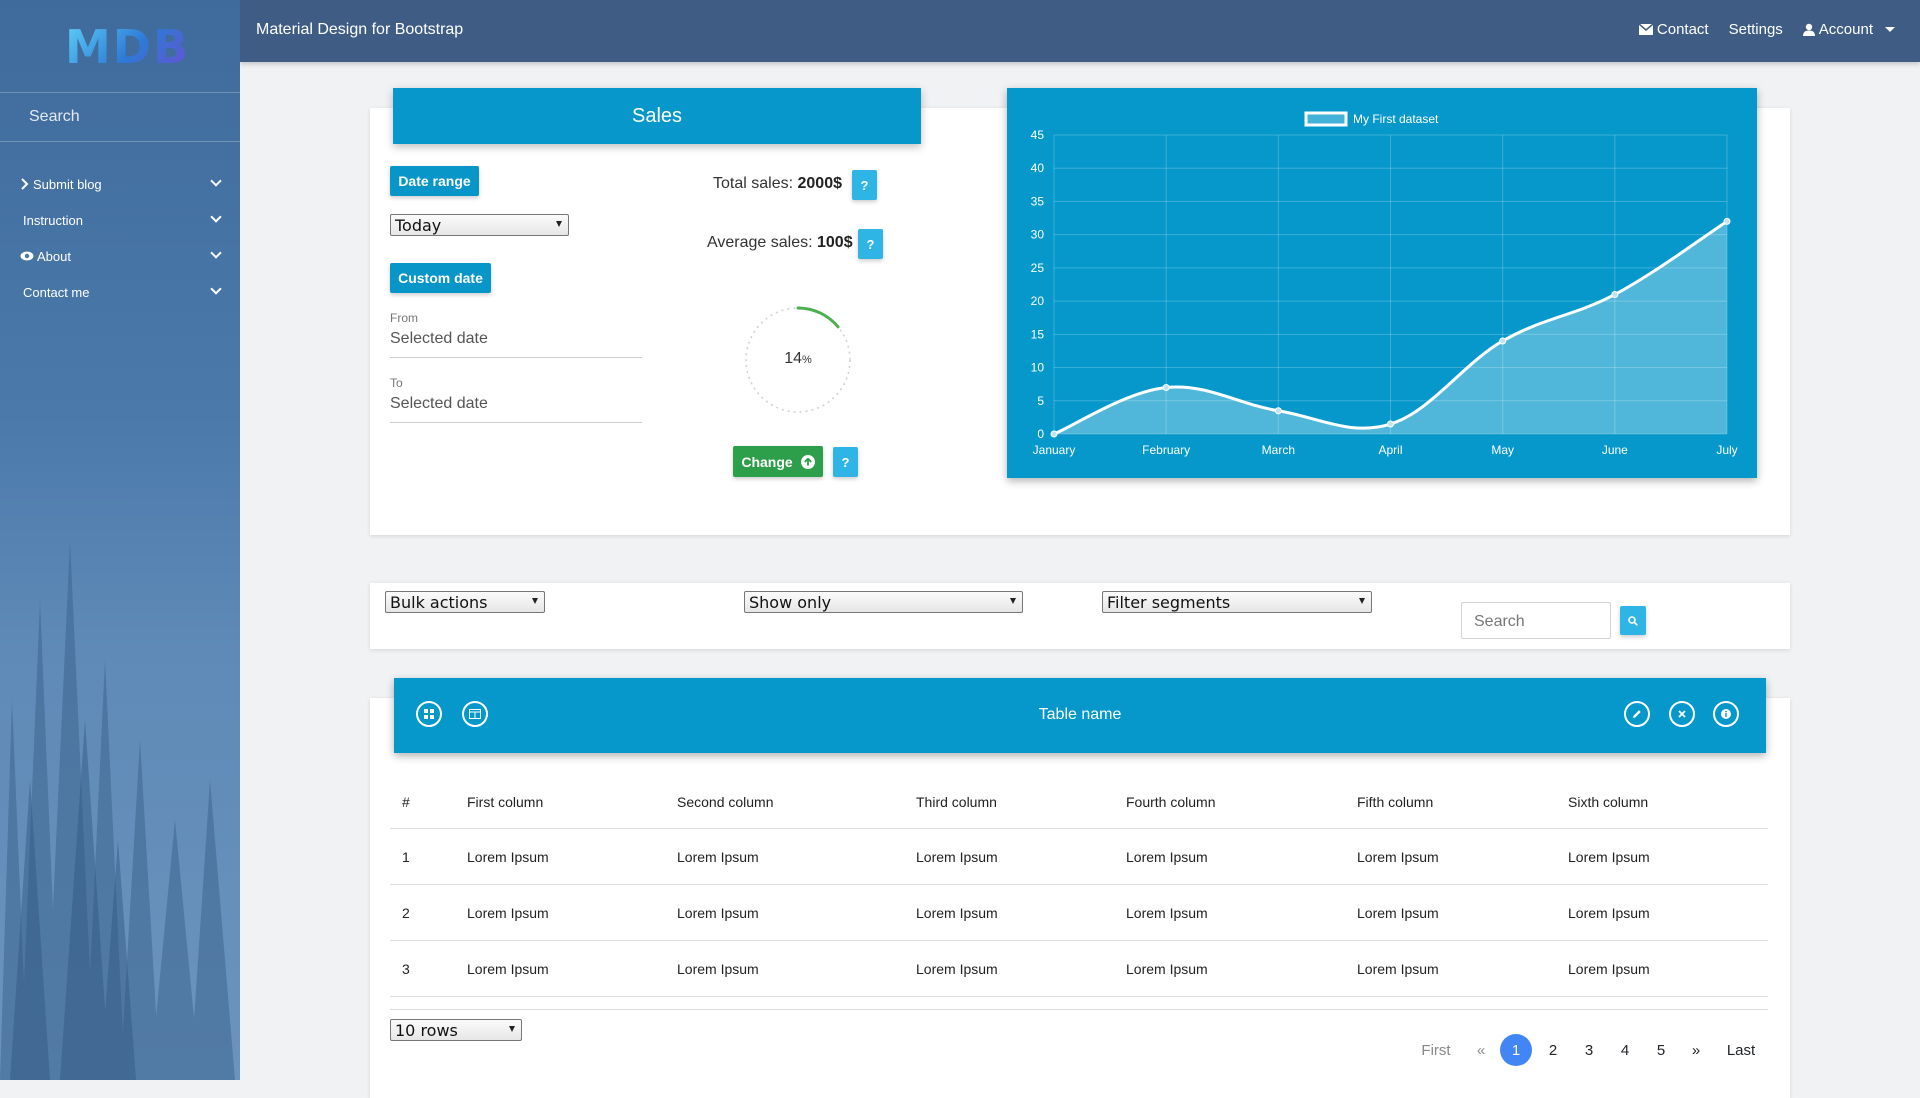 This screenshot has height=1098, width=1920. Describe the element at coordinates (778, 461) in the screenshot. I see `change-button: Change` at that location.